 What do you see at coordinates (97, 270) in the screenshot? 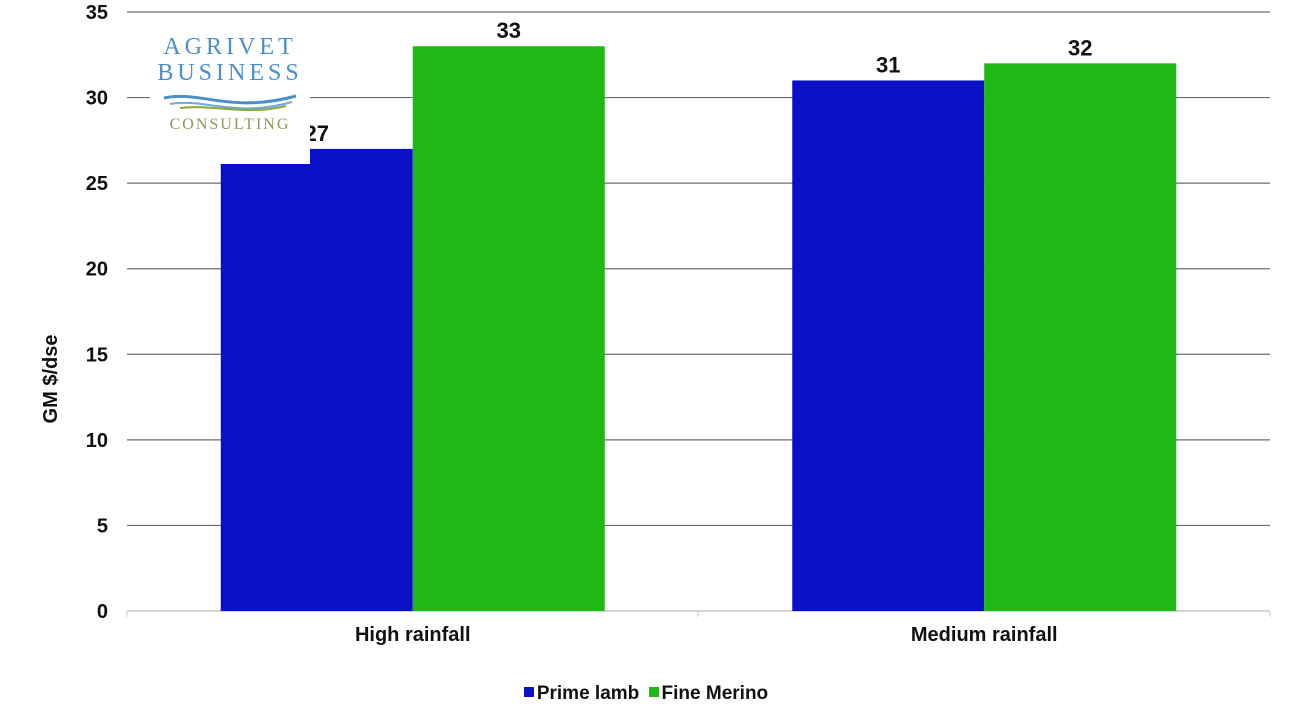
I see `y-tick-label: 20` at bounding box center [97, 270].